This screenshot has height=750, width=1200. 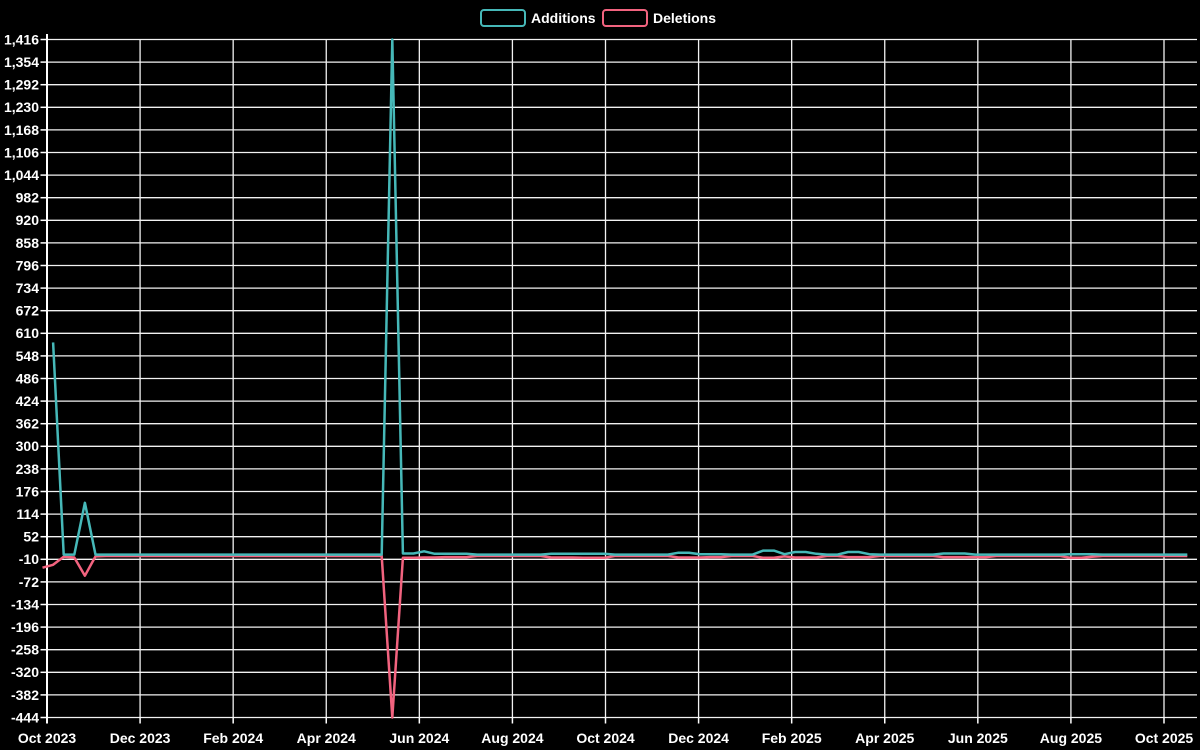 I want to click on y-axis-tick-label: -10, so click(x=29, y=559).